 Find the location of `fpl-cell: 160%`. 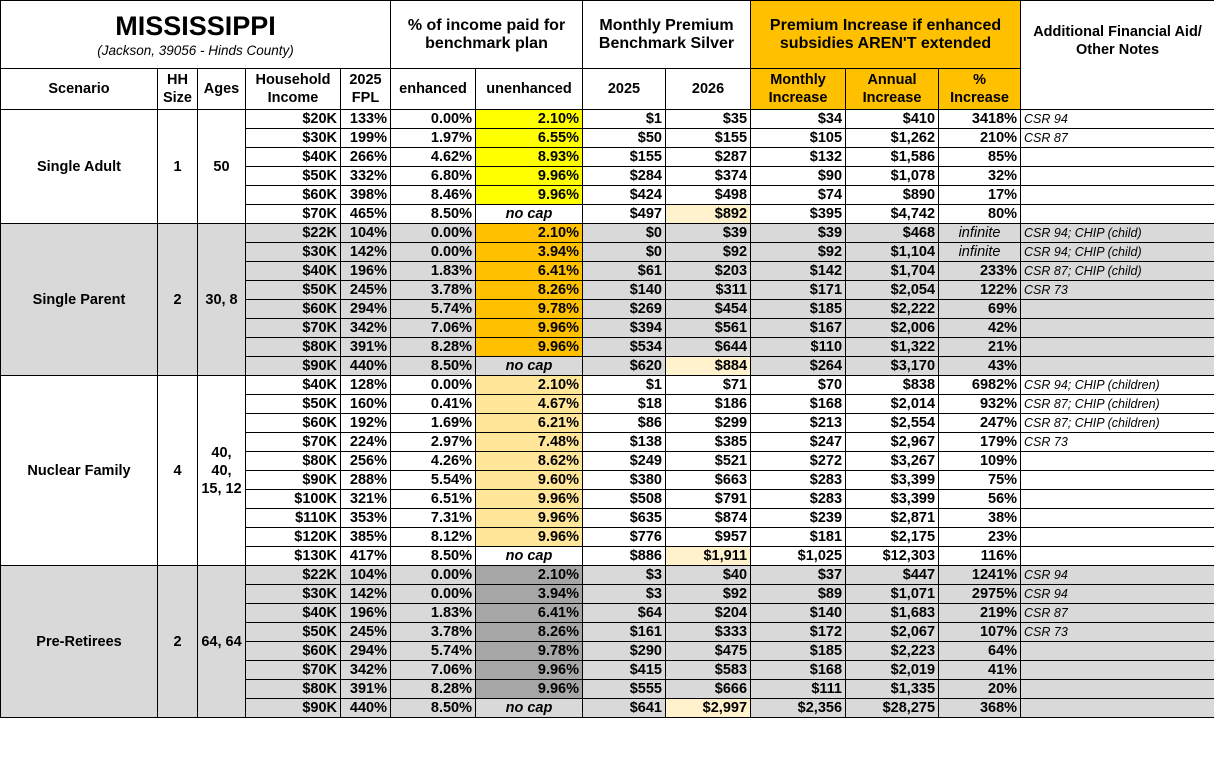

fpl-cell: 160% is located at coordinates (365, 404).